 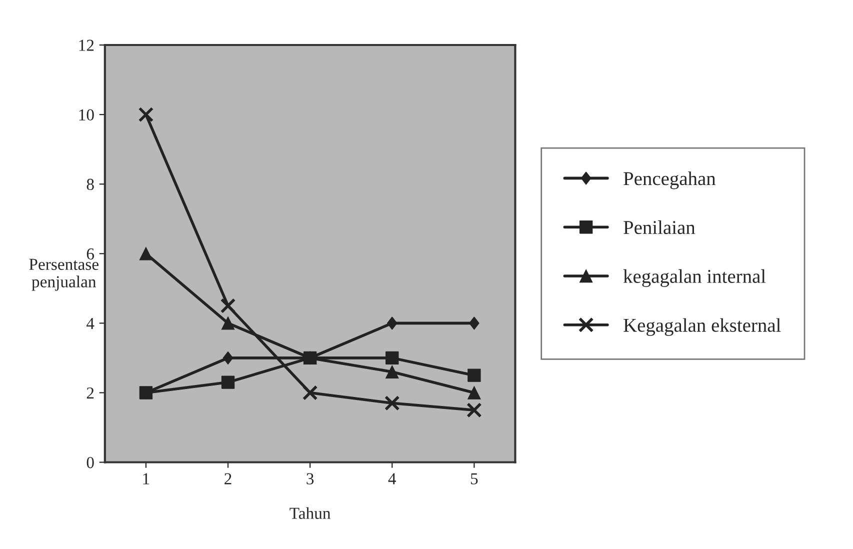 What do you see at coordinates (474, 478) in the screenshot?
I see `x-tick-label: 5` at bounding box center [474, 478].